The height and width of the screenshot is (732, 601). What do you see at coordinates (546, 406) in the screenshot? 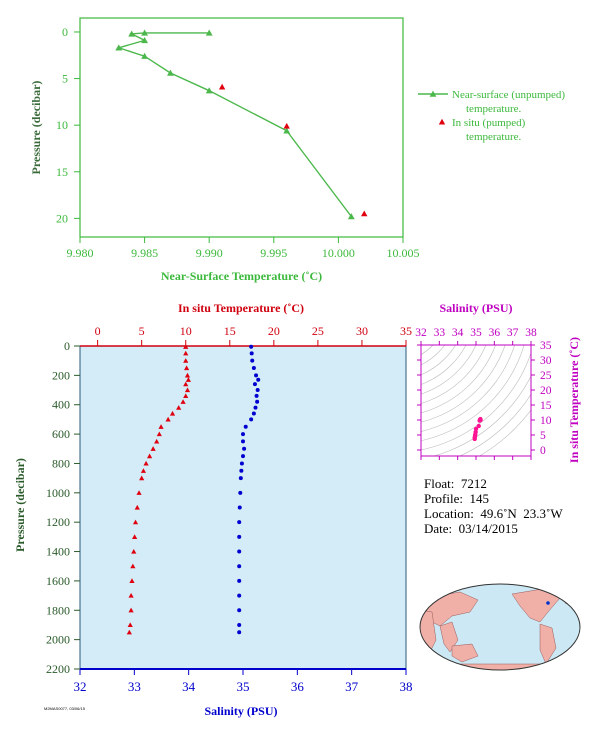
I see `ts-y-tick-label: 15` at bounding box center [546, 406].